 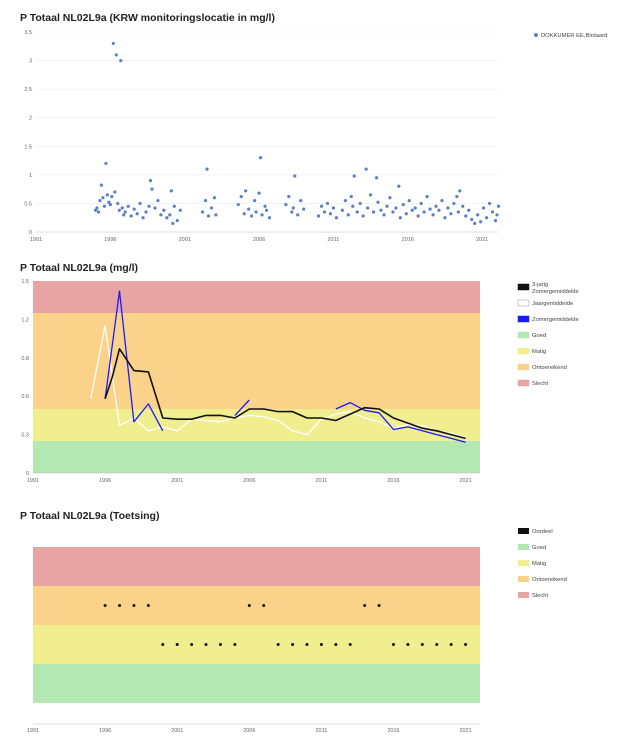 What do you see at coordinates (25, 320) in the screenshot?
I see `chart2-y-tick: 1.2` at bounding box center [25, 320].